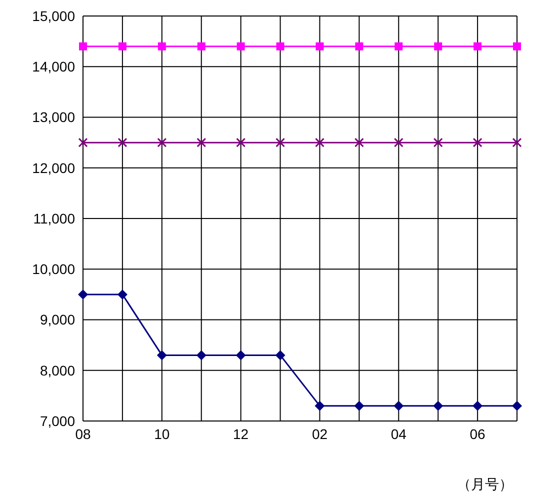 This screenshot has width=542, height=493. What do you see at coordinates (162, 434) in the screenshot?
I see `x-tick-label: 10` at bounding box center [162, 434].